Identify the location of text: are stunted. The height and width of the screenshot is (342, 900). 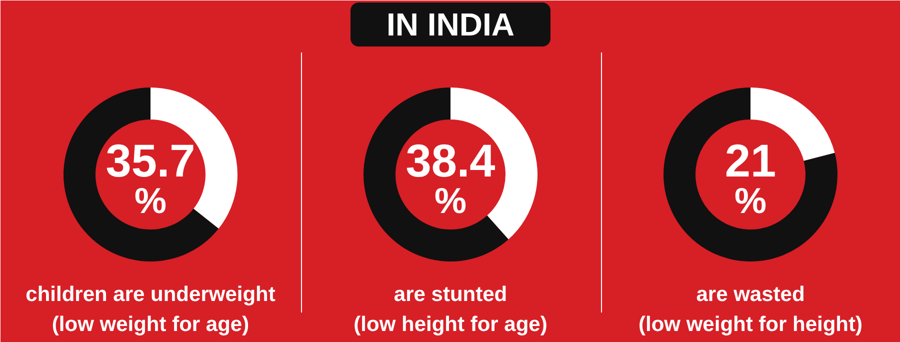
(451, 294).